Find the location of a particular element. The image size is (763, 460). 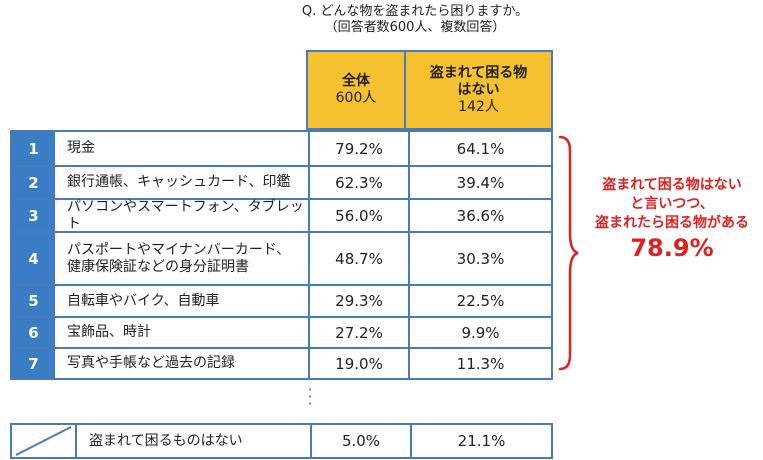

value-none: 39.4% is located at coordinates (480, 182).